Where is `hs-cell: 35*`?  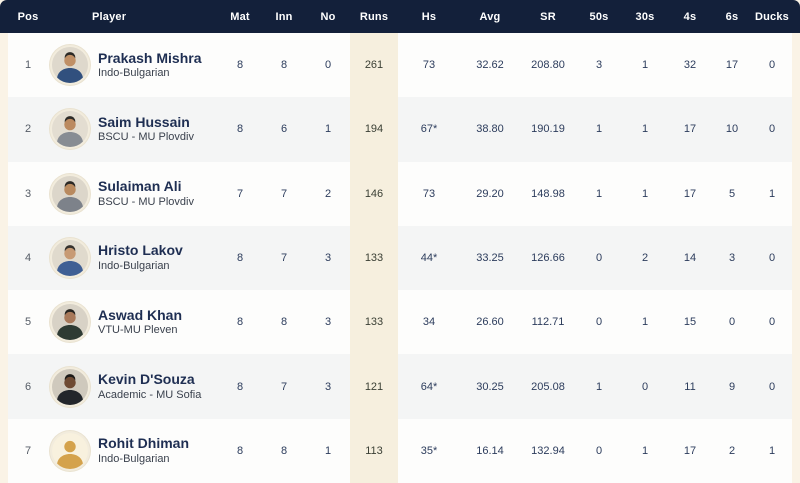
hs-cell: 35* is located at coordinates (429, 450).